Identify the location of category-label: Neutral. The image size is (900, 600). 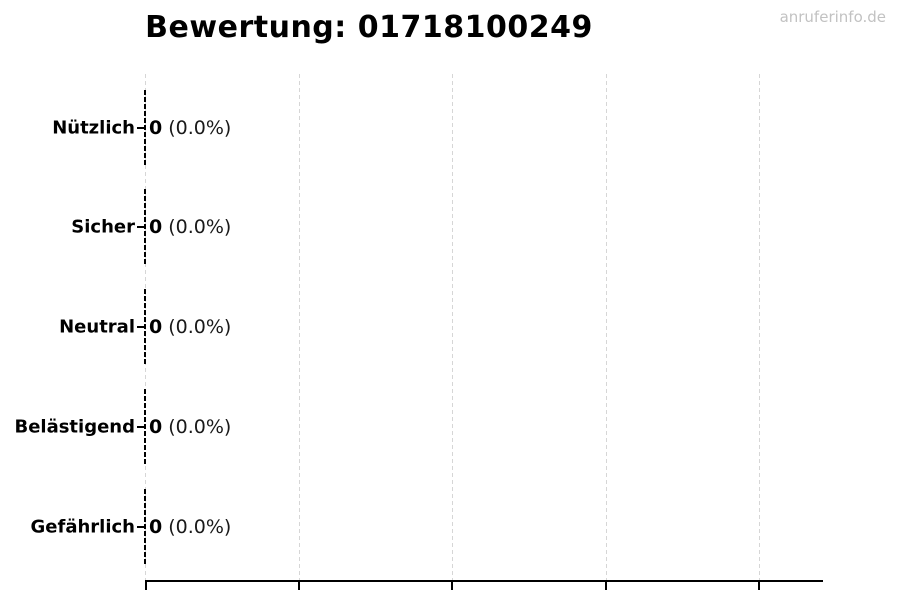
(97, 327).